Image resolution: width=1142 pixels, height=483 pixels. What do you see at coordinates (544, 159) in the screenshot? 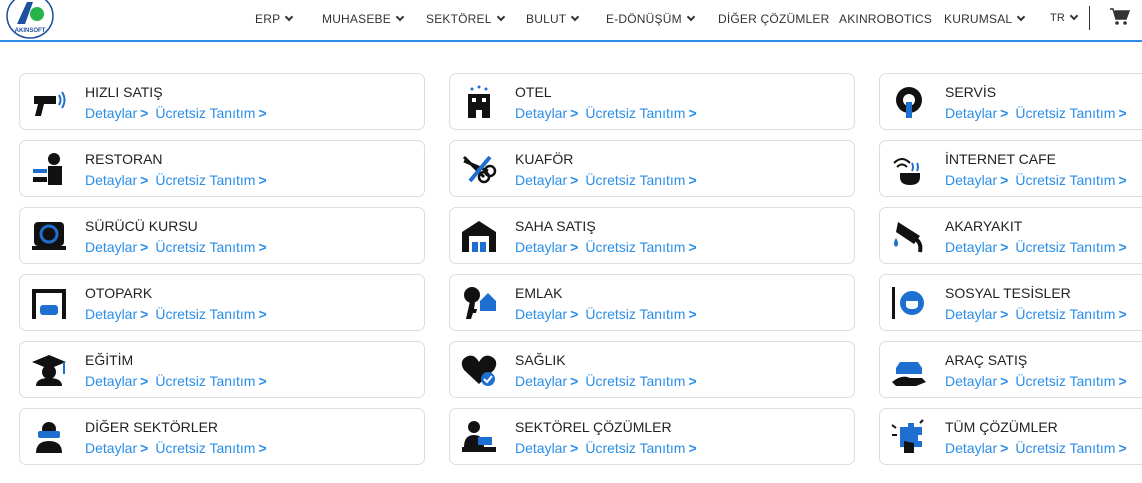
I see `sector-title: KUAFÖR` at bounding box center [544, 159].